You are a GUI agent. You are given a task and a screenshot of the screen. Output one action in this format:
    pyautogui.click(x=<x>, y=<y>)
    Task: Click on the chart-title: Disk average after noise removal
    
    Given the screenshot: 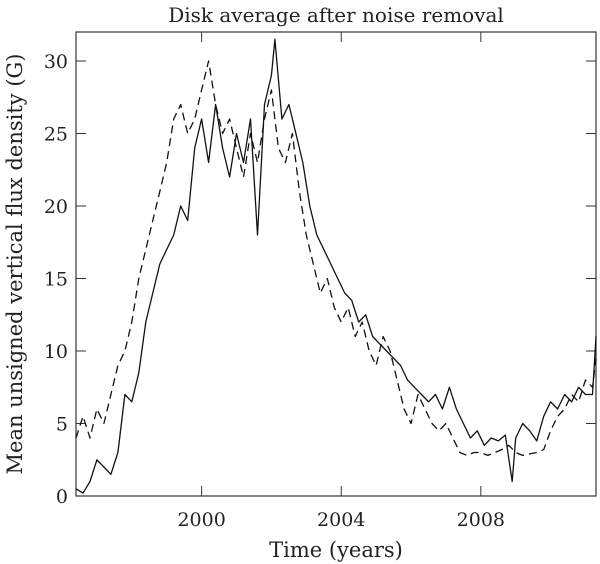 What is the action you would take?
    pyautogui.click(x=336, y=15)
    